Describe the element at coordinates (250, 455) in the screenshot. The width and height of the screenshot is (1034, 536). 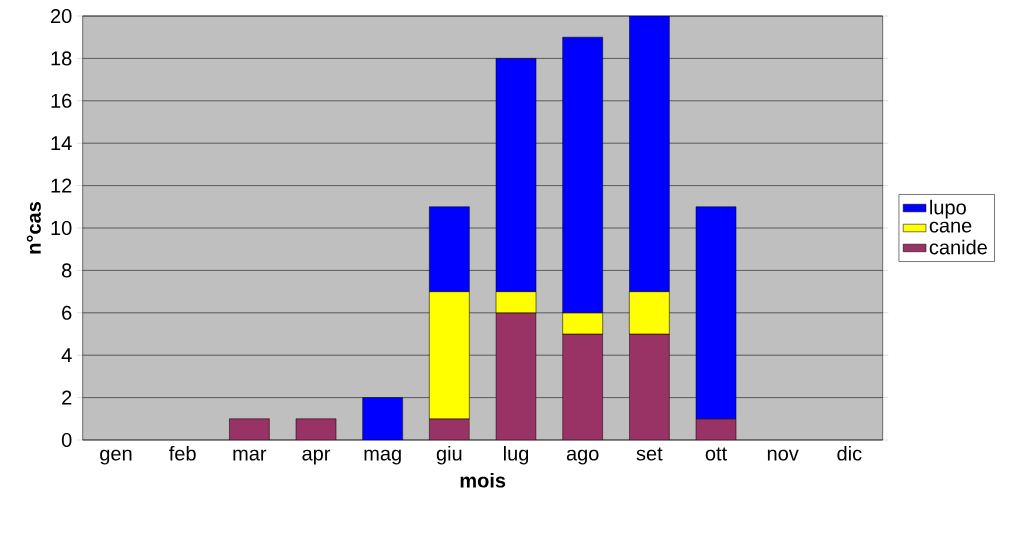
I see `x-tick-label: mar` at that location.